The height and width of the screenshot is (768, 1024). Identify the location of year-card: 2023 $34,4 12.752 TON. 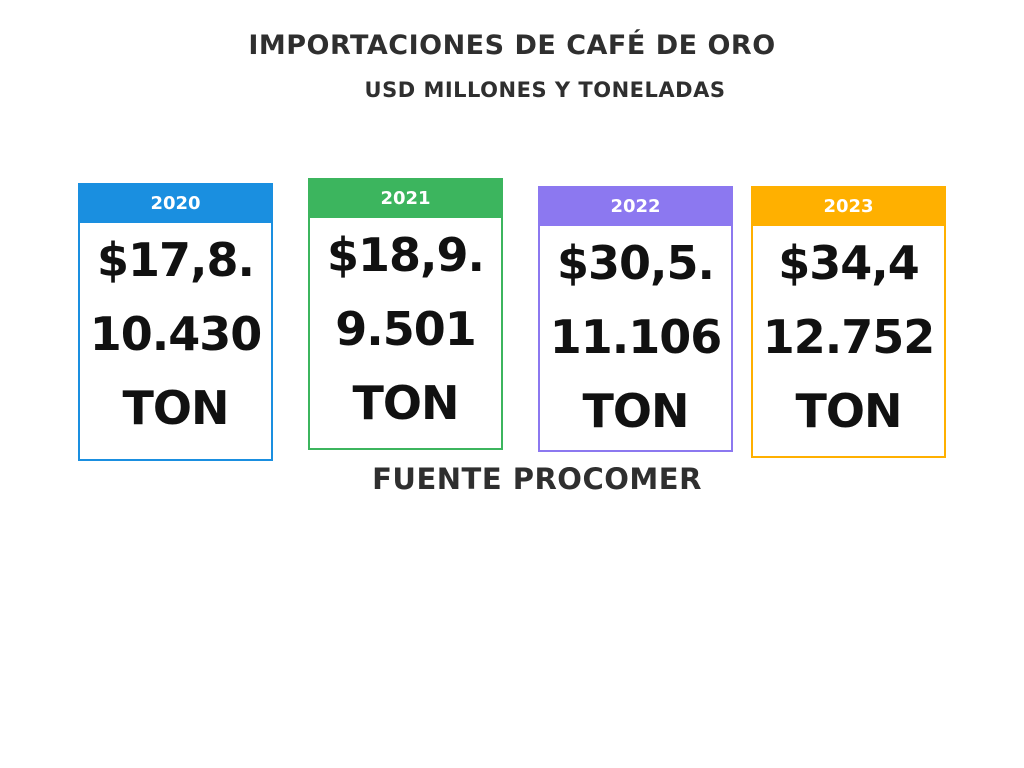
(848, 322).